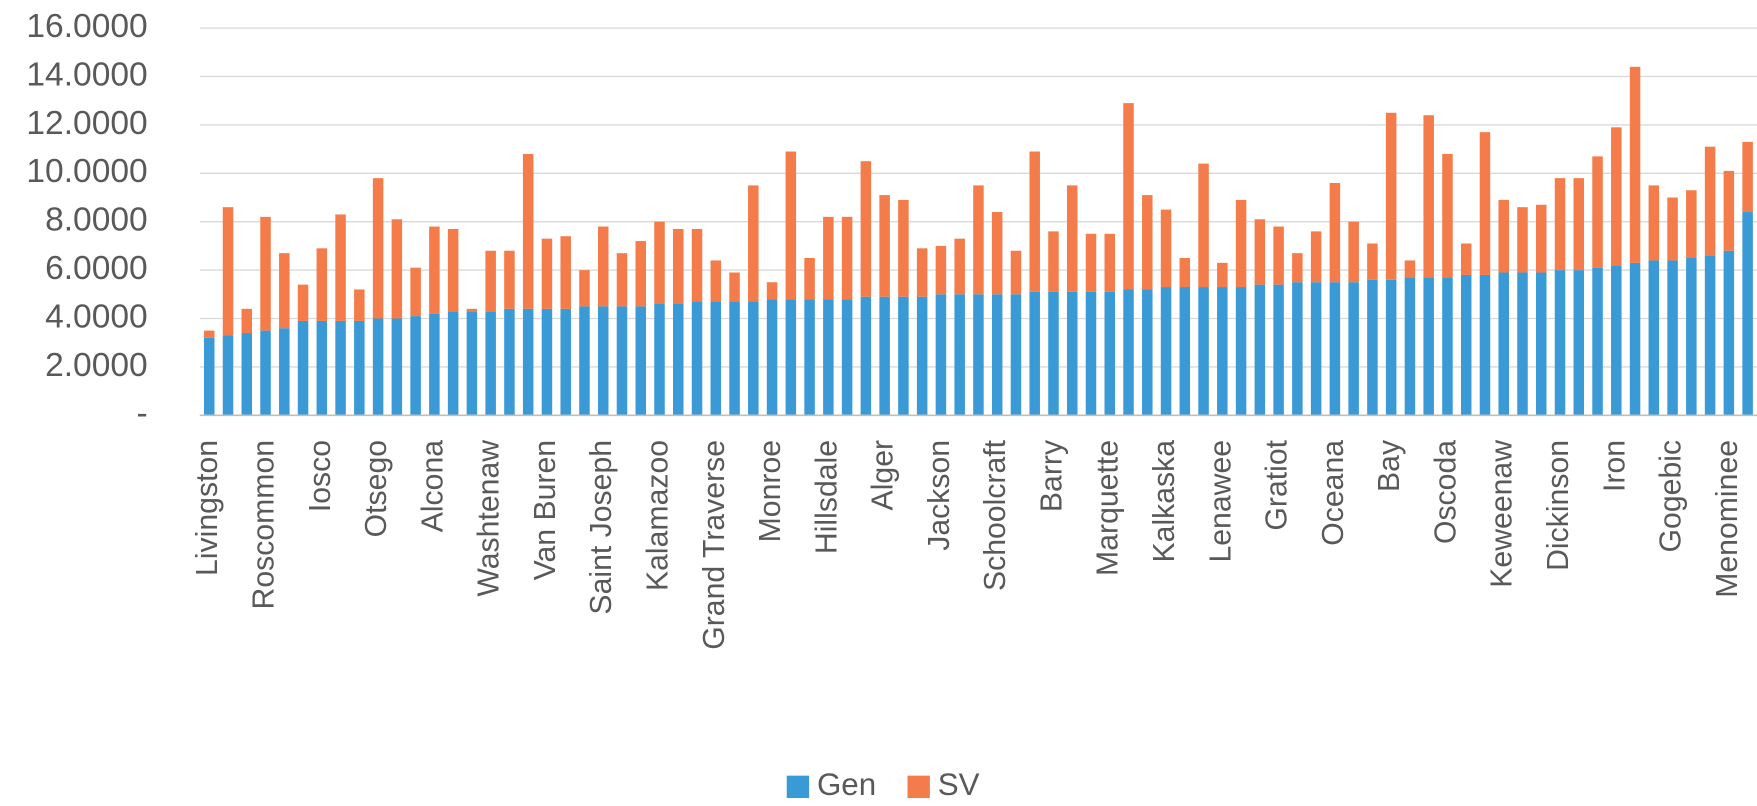 The width and height of the screenshot is (1757, 806). What do you see at coordinates (86, 171) in the screenshot?
I see `y-tick-label: 10.0000` at bounding box center [86, 171].